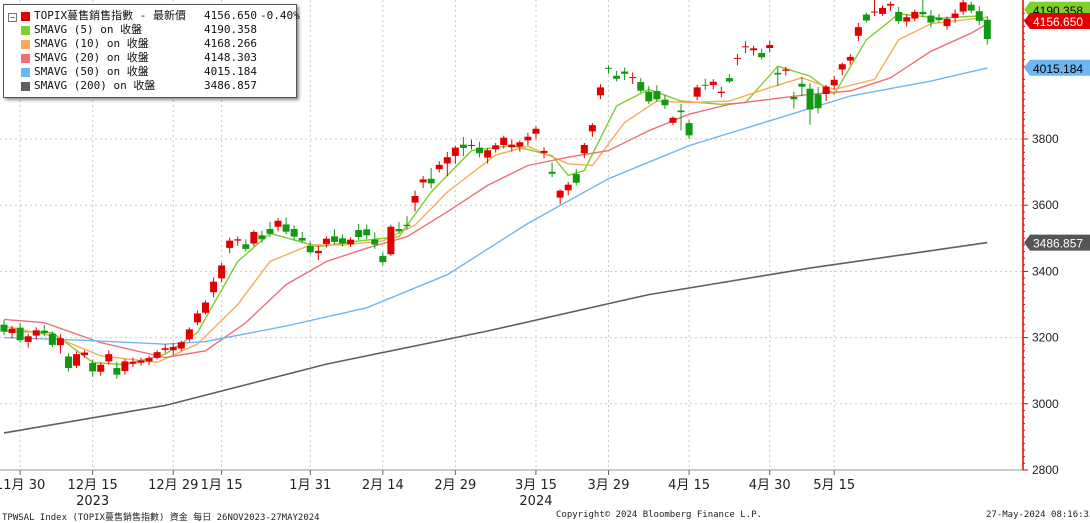  Describe the element at coordinates (222, 485) in the screenshot. I see `x-tick-label: 1月 15` at that location.